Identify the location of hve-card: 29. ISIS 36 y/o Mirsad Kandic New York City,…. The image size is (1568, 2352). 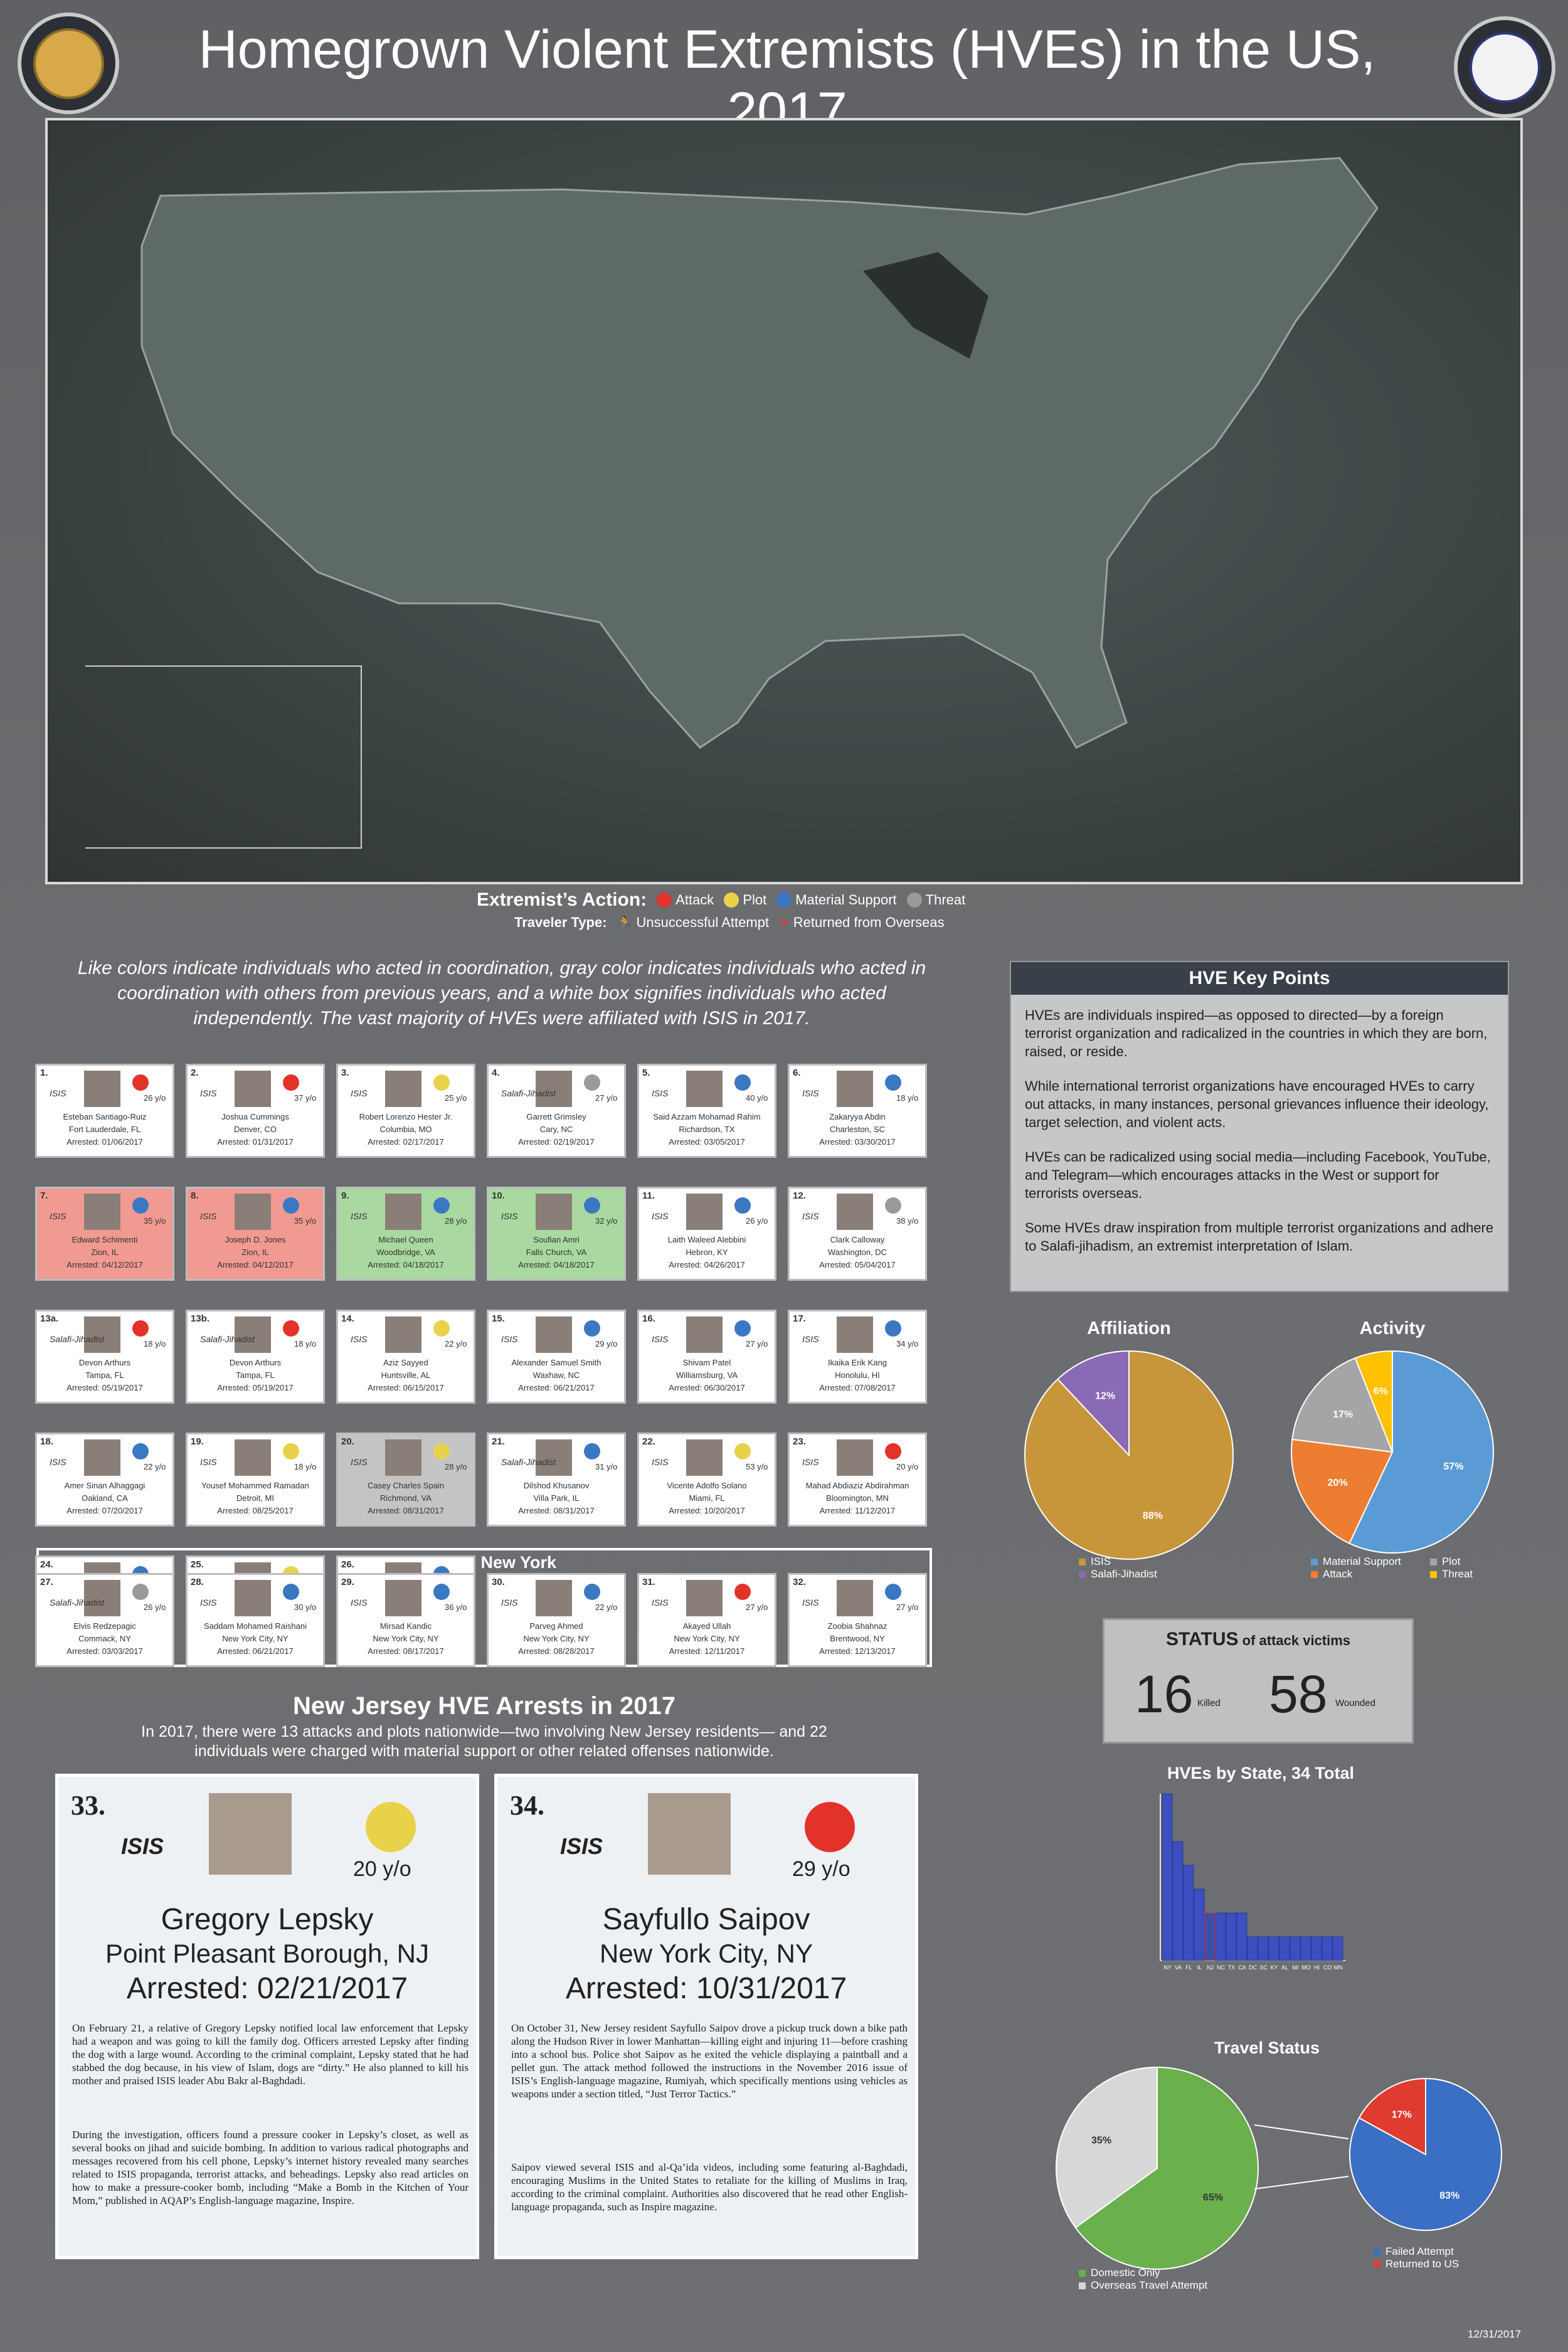
(405, 1620).